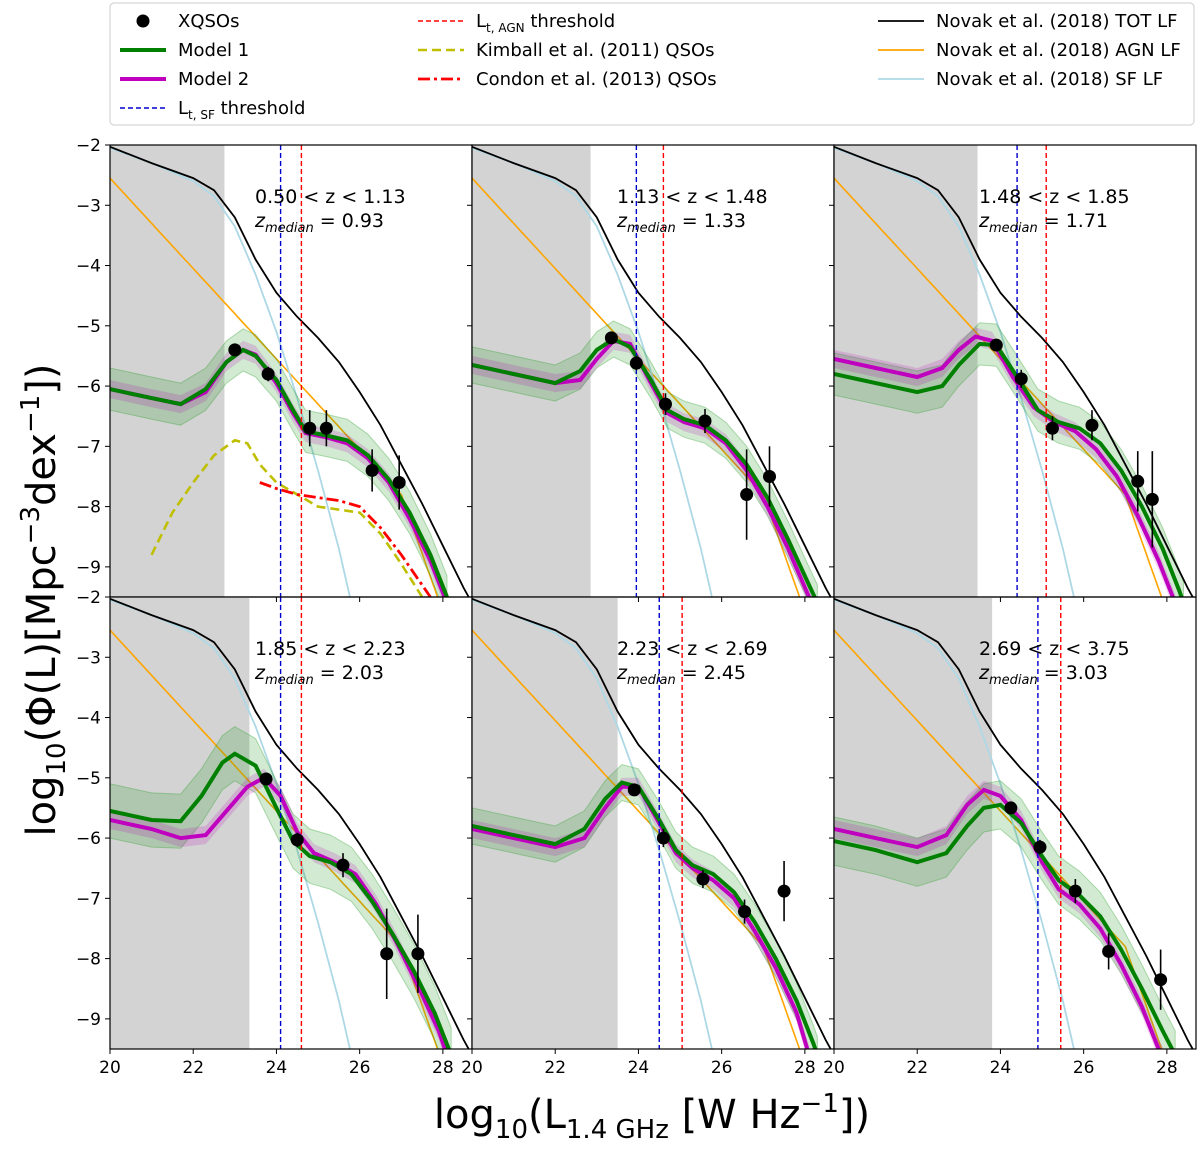 Image resolution: width=1200 pixels, height=1150 pixels. I want to click on svg-text: log10(L1.4 GHz [W Hz−1]), so click(652, 1117).